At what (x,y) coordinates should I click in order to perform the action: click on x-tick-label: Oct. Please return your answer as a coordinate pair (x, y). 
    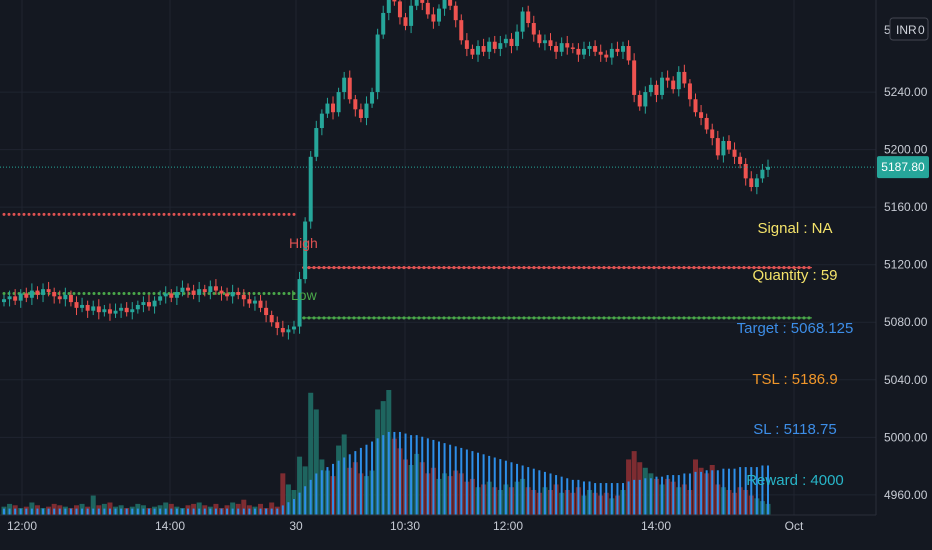
    Looking at the image, I should click on (794, 526).